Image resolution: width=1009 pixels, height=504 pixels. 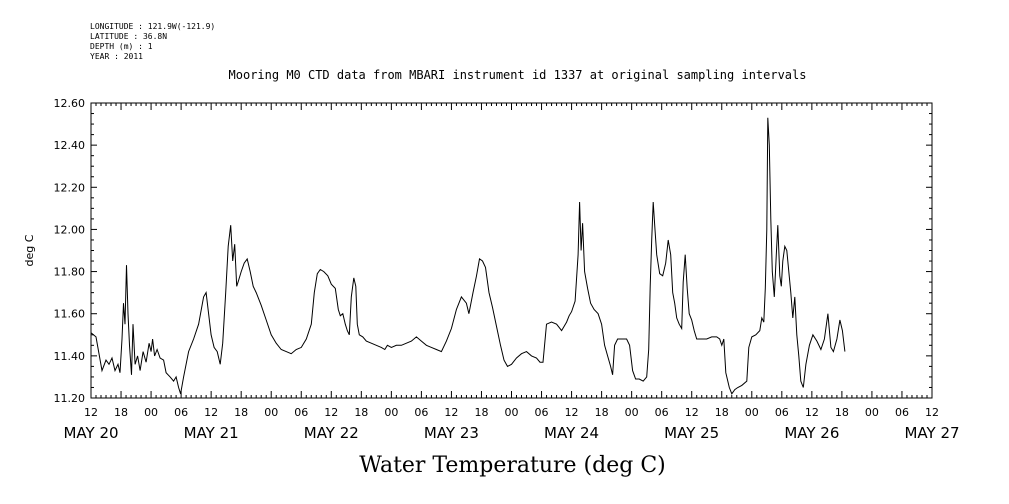 I want to click on meta-longitude: LONGITUDE : 121.9W(-121.9), so click(x=153, y=26).